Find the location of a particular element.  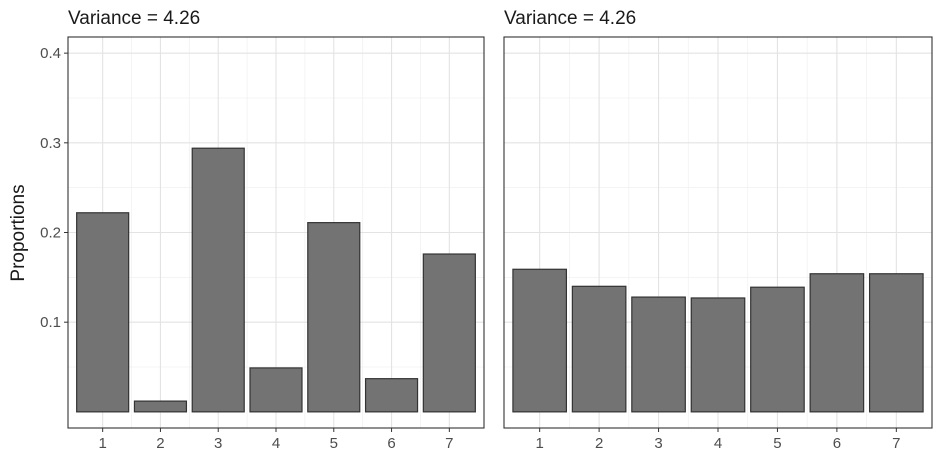

y-axis-label: Proportions is located at coordinates (18, 232).